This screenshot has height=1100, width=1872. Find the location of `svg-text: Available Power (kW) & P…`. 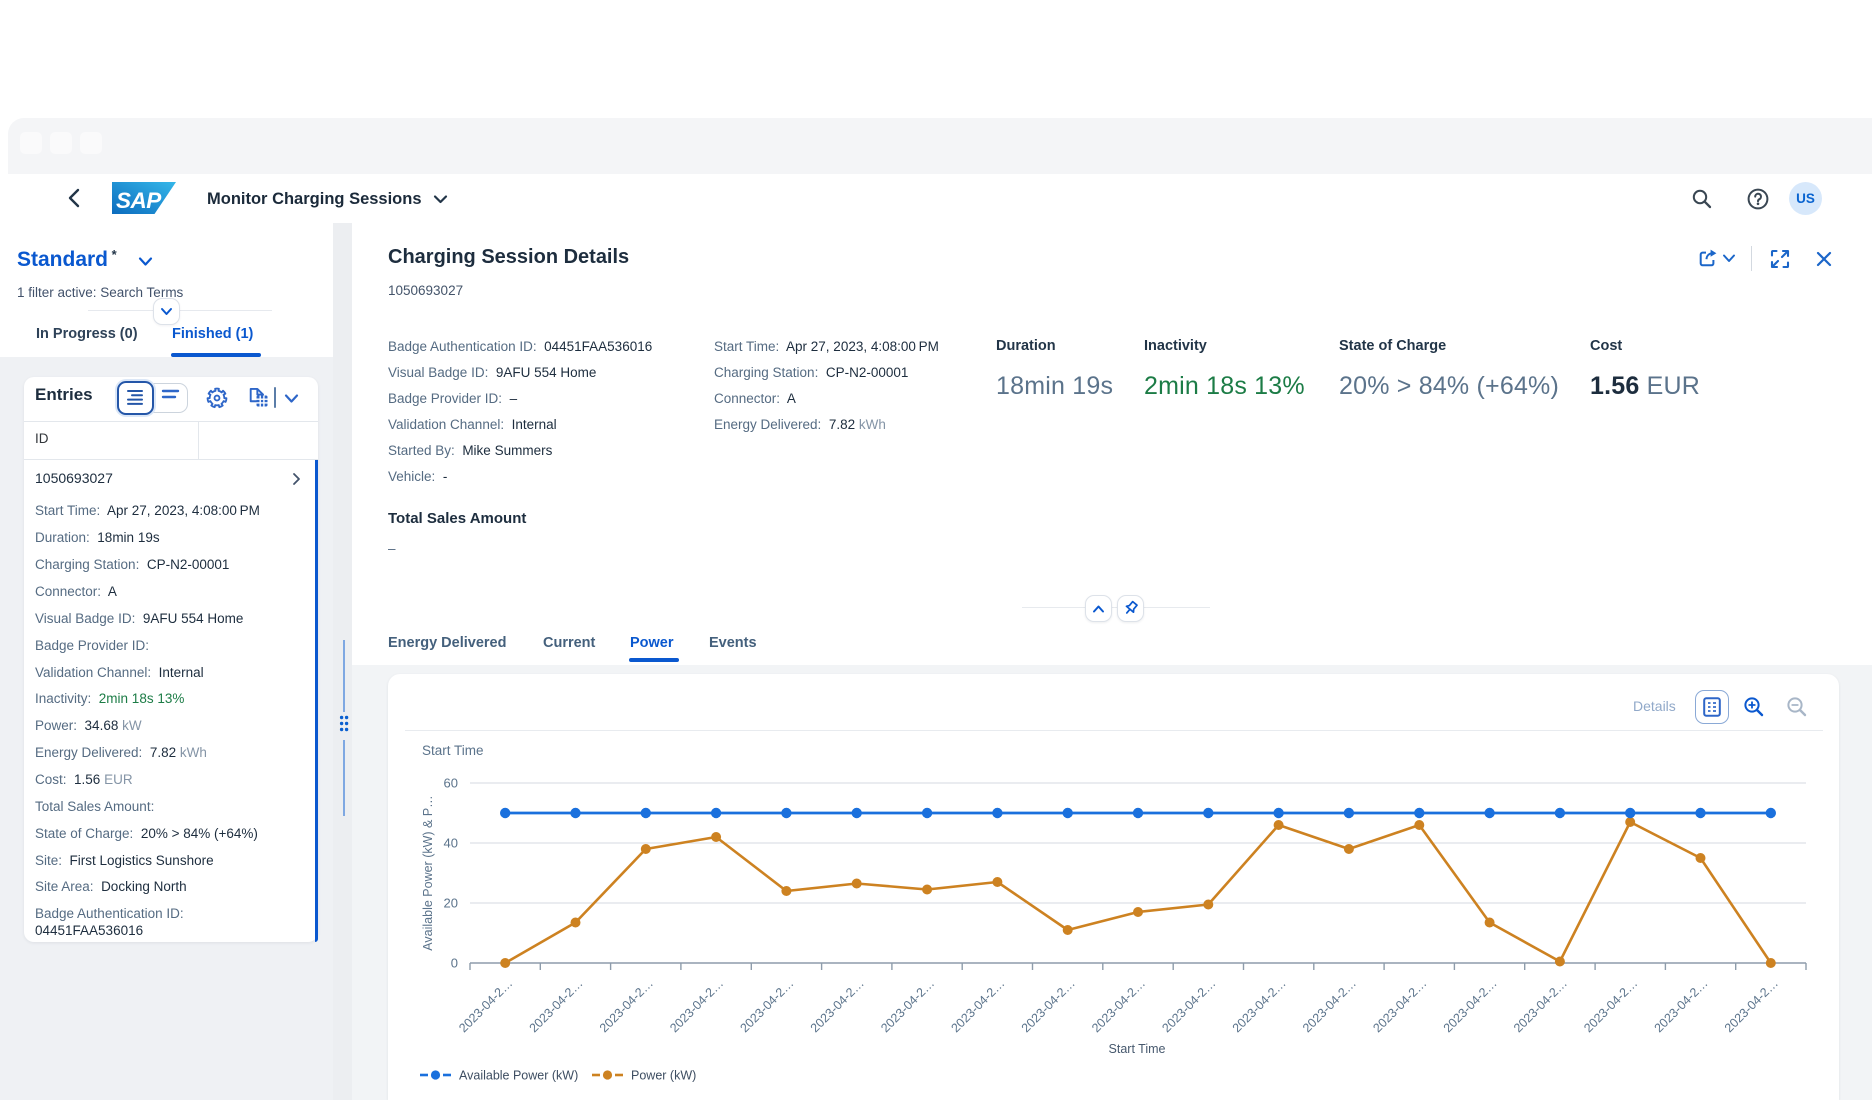

svg-text: Available Power (kW) & P… is located at coordinates (428, 872).